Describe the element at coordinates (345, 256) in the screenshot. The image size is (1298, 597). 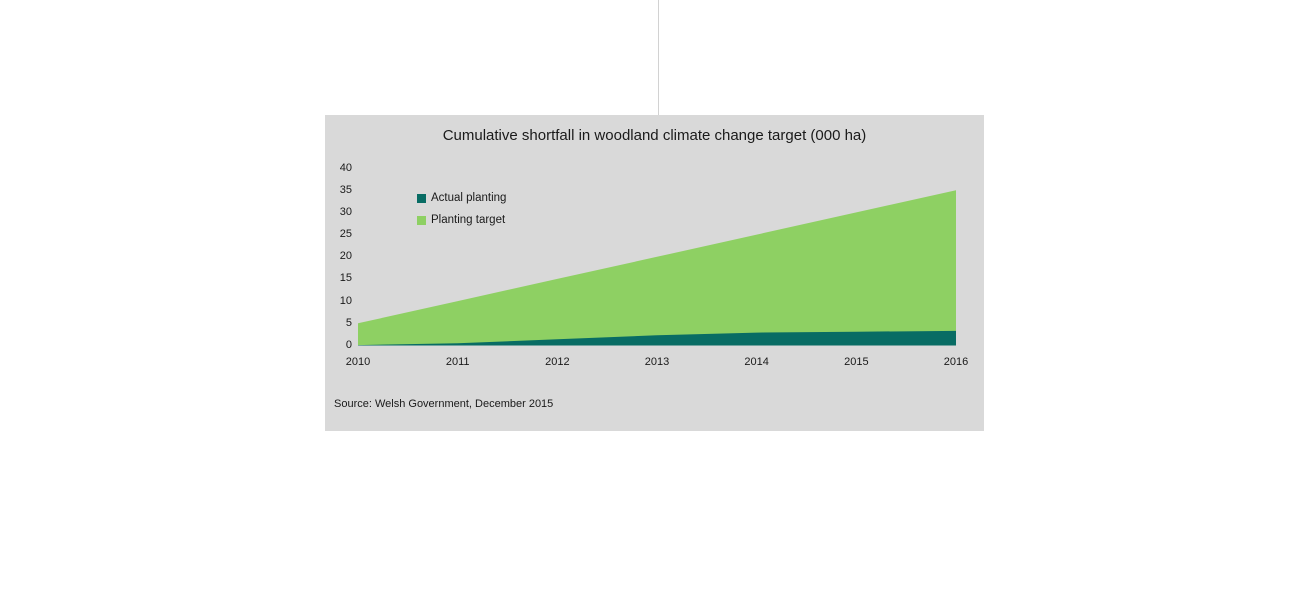
I see `y-tick-label: 20` at that location.